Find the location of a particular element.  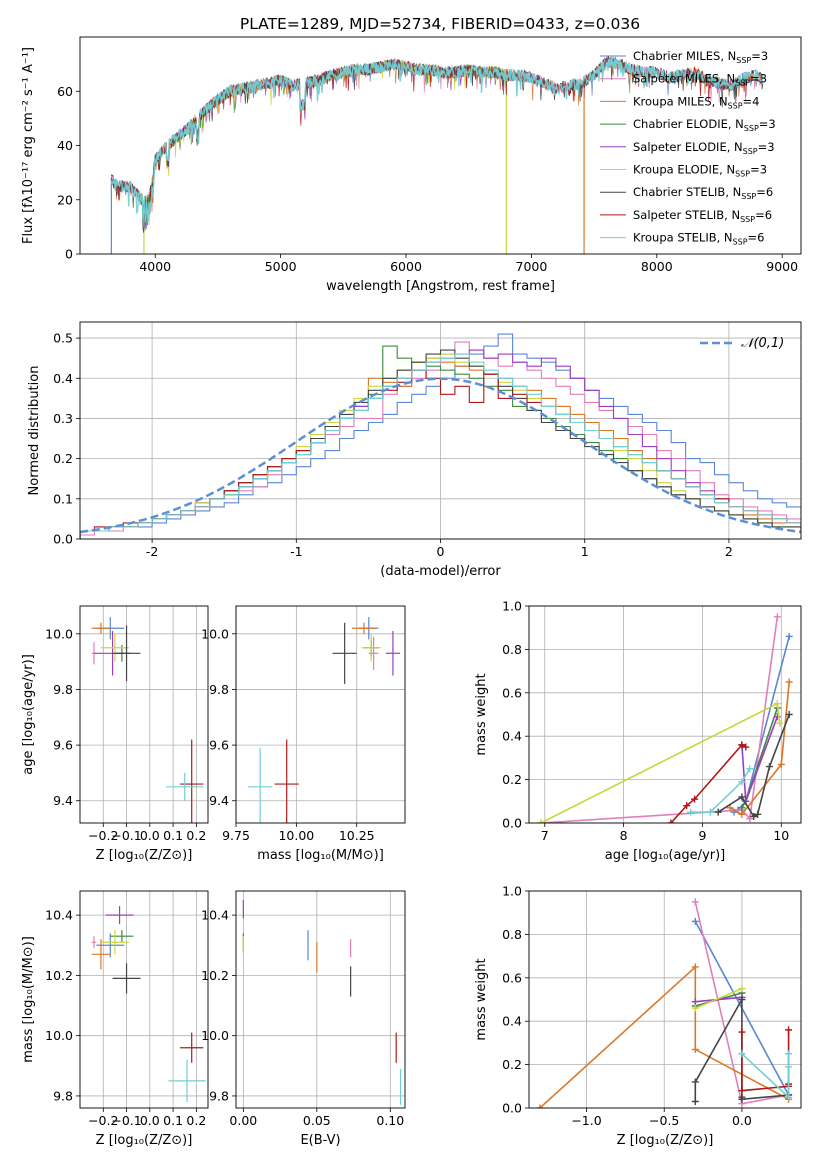

legend-label: Salpeter ELODIE, NSSP=3 is located at coordinates (704, 148).